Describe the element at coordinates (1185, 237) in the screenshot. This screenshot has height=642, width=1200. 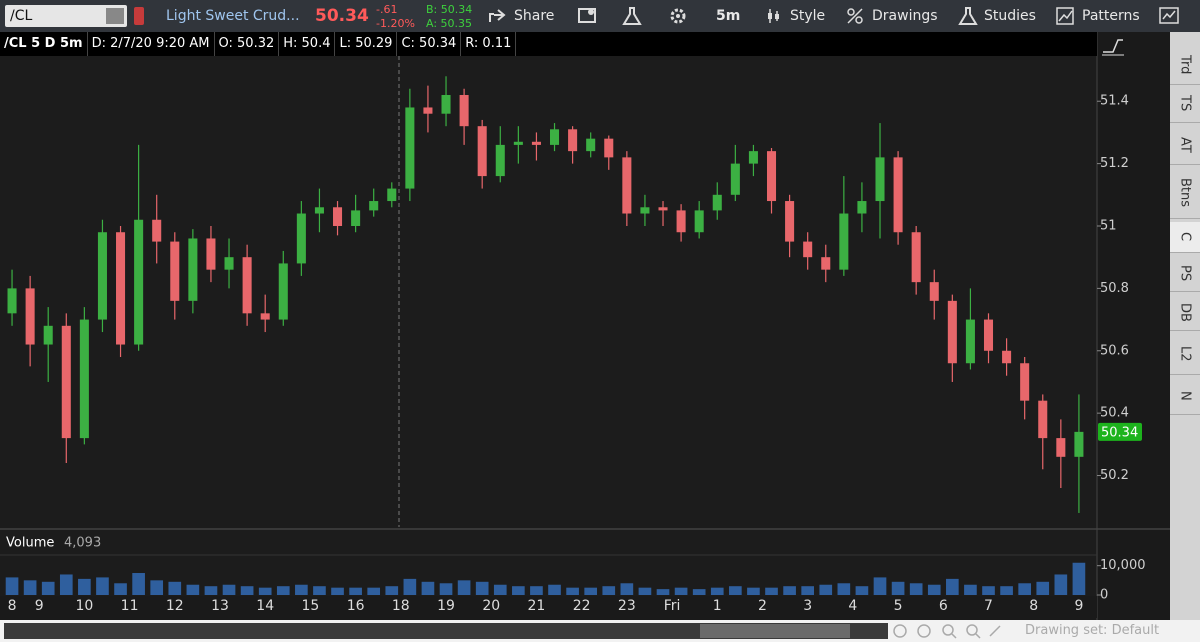
I see `sidebar-tab: C` at that location.